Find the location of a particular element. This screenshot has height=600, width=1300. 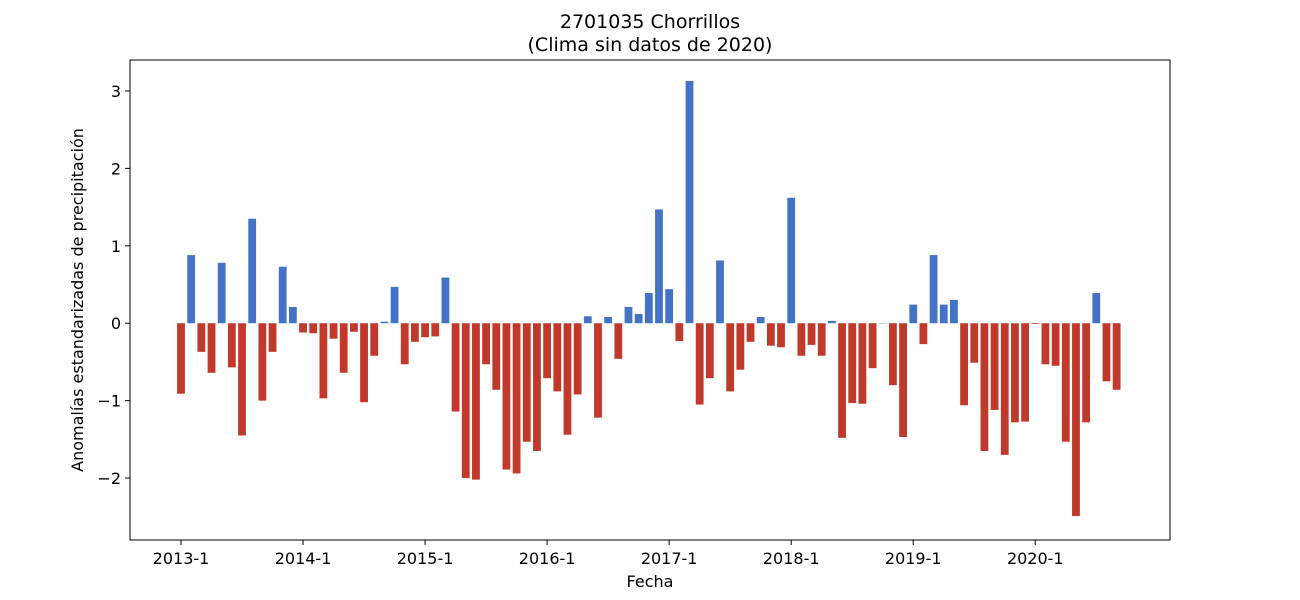

x-tick-label: 2013-1 is located at coordinates (181, 558).